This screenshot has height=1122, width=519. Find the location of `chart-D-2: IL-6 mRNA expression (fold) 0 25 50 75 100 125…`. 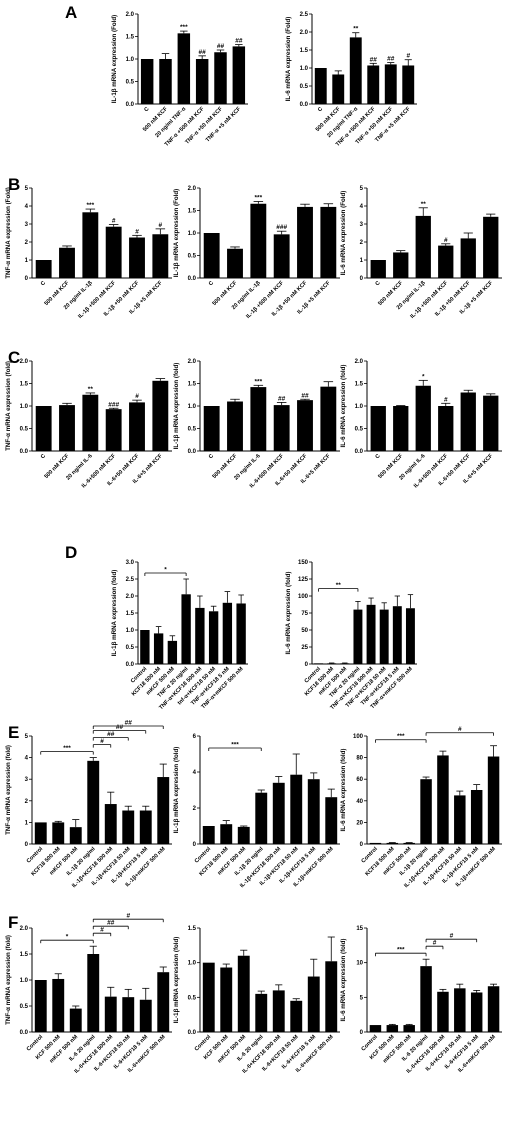

chart-D-2: IL-6 mRNA expression (fold) 0 25 50 75 100 125… is located at coordinates (351, 635).